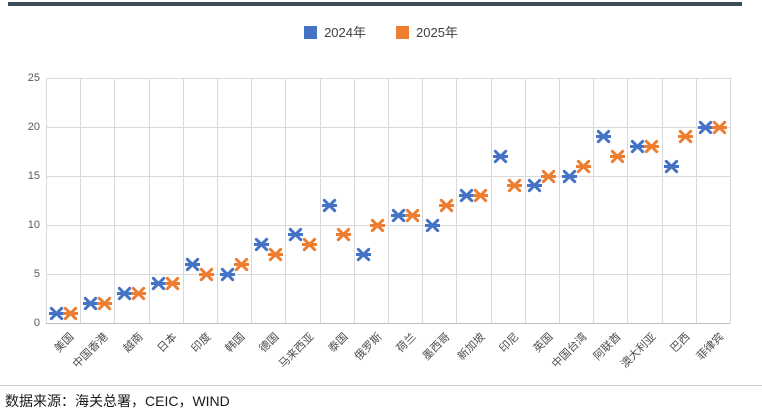  Describe the element at coordinates (117, 401) in the screenshot. I see `data-source-note: 数据来源：海关总署，CEIC，WIND` at that location.